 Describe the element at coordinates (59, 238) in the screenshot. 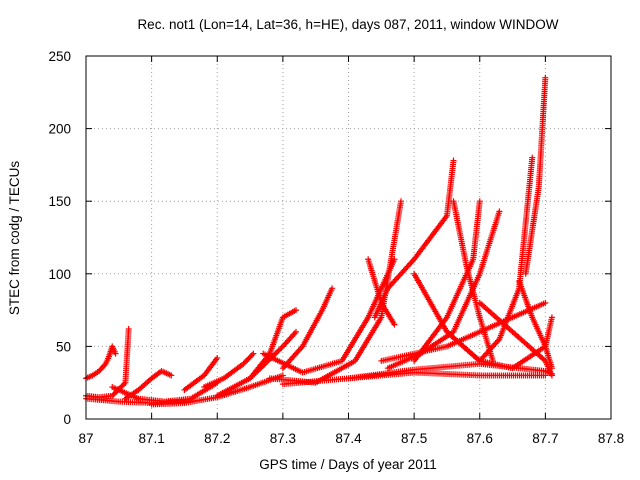

I see `y-tick-labels: 0 50 100 150 200 250` at that location.